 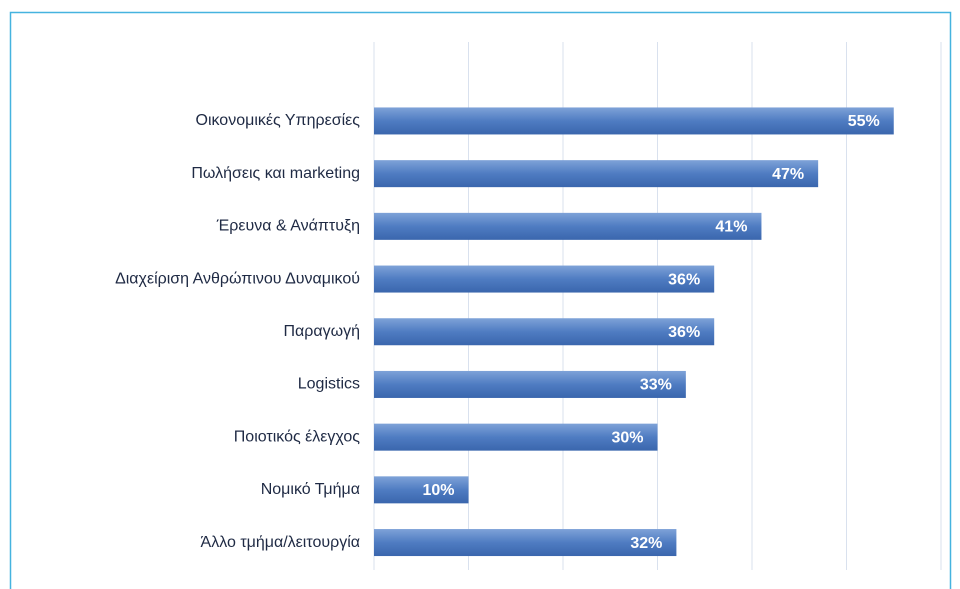 What do you see at coordinates (329, 384) in the screenshot?
I see `category-label: Logistics` at bounding box center [329, 384].